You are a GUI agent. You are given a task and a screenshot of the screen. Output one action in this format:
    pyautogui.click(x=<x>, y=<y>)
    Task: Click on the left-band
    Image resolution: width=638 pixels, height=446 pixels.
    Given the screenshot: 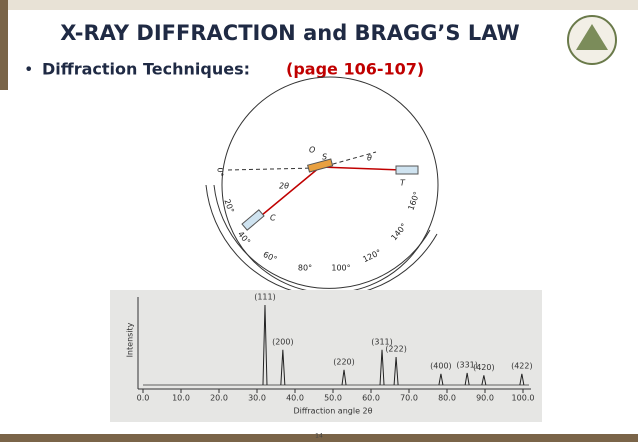 What is the action you would take?
    pyautogui.click(x=4, y=45)
    